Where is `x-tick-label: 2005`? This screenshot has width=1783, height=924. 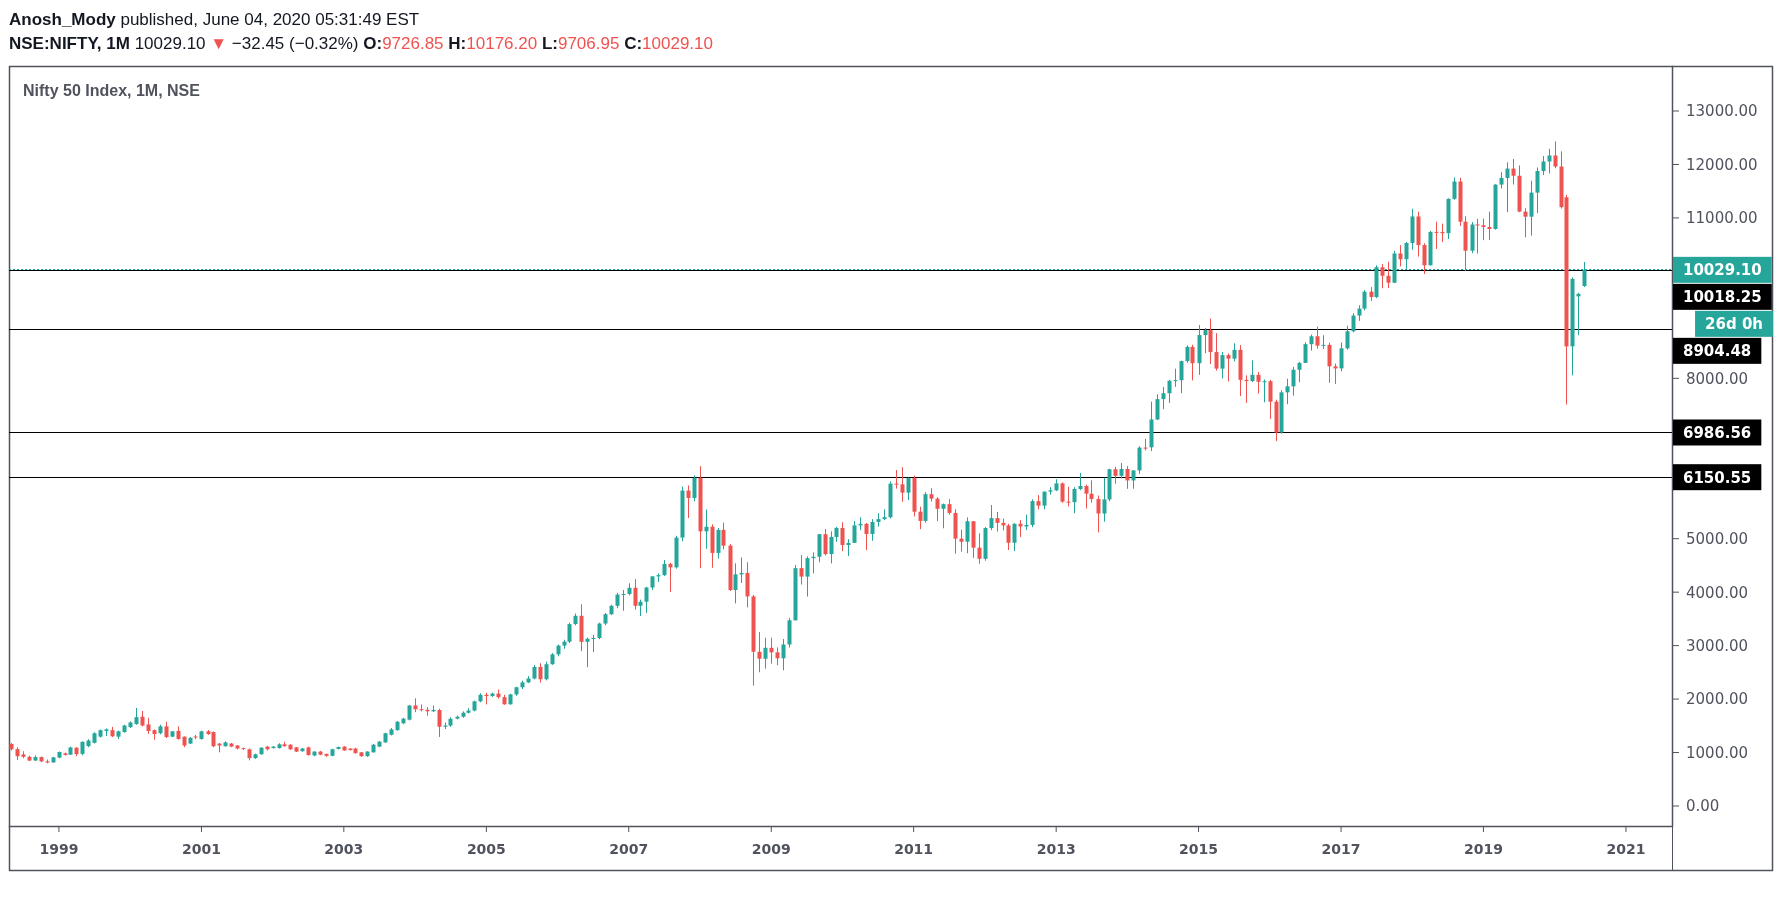
x-tick-label: 2005 is located at coordinates (486, 849).